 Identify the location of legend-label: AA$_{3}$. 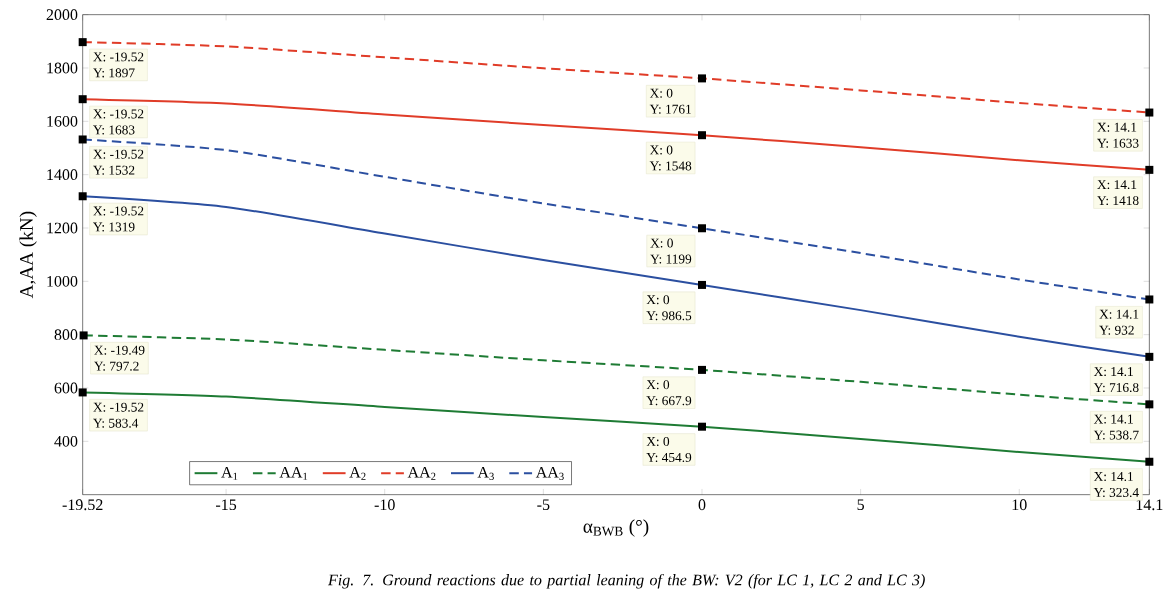
(549, 473).